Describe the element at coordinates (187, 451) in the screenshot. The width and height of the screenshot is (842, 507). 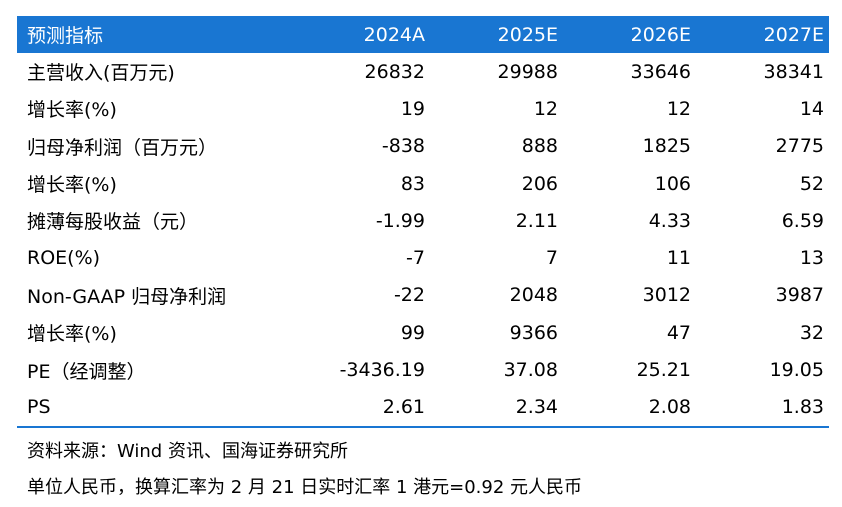
I see `source-note: 资料来源：Wind 资讯、国海证券研究所` at that location.